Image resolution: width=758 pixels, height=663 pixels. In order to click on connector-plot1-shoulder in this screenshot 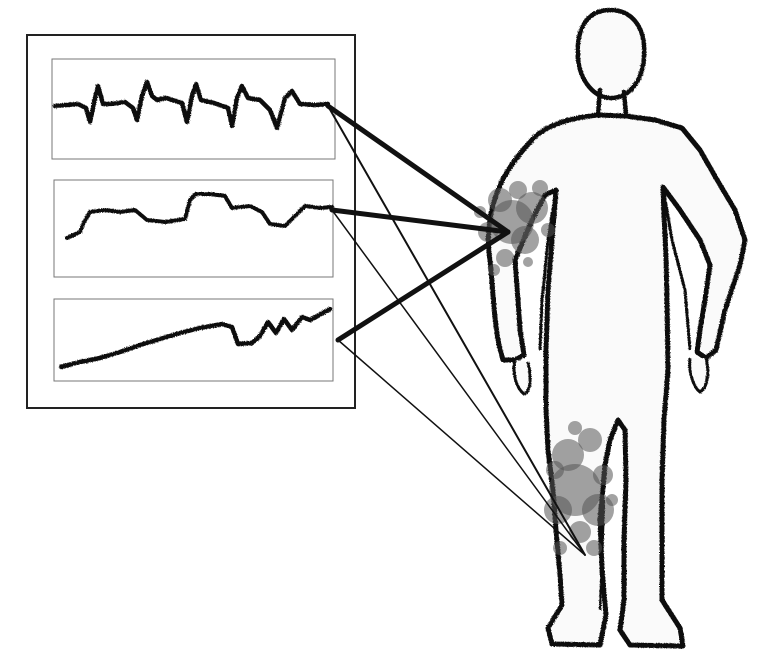, I will do `click(418, 169)`.